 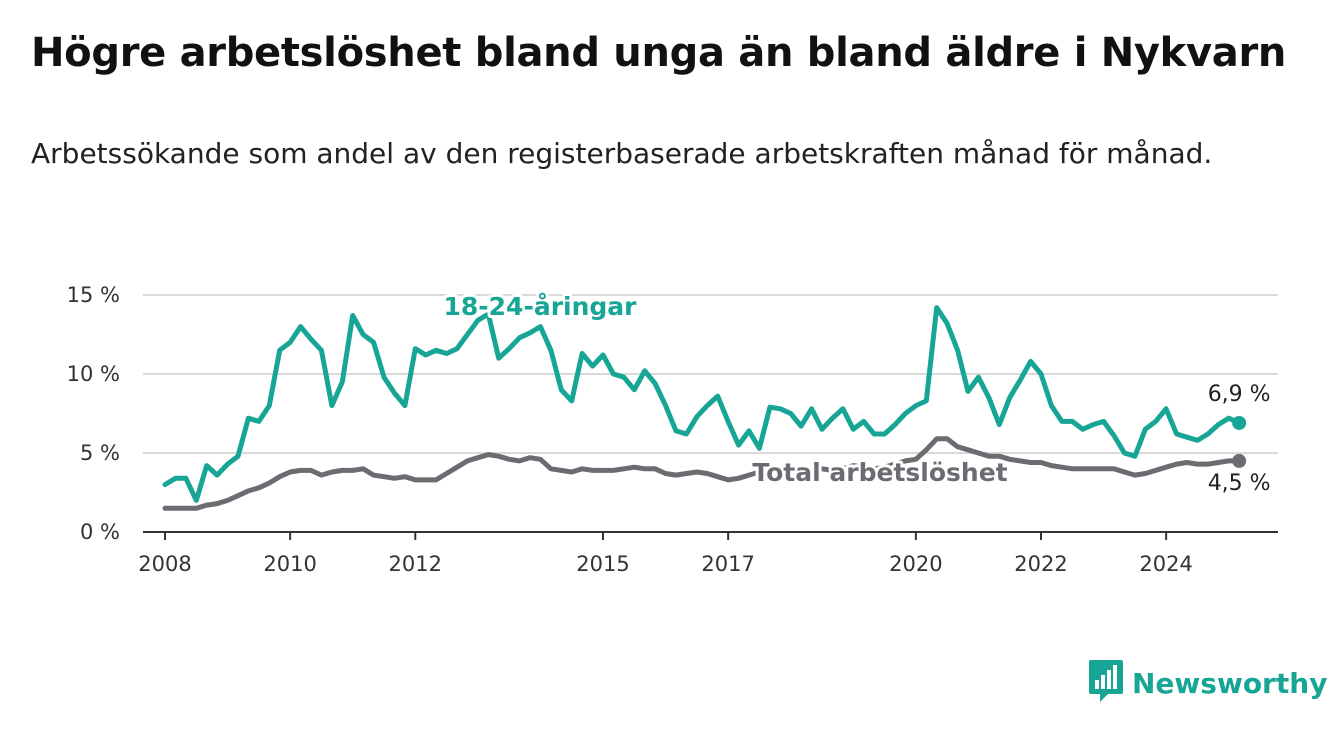 What do you see at coordinates (93, 295) in the screenshot?
I see `y-tick-label: 15 %` at bounding box center [93, 295].